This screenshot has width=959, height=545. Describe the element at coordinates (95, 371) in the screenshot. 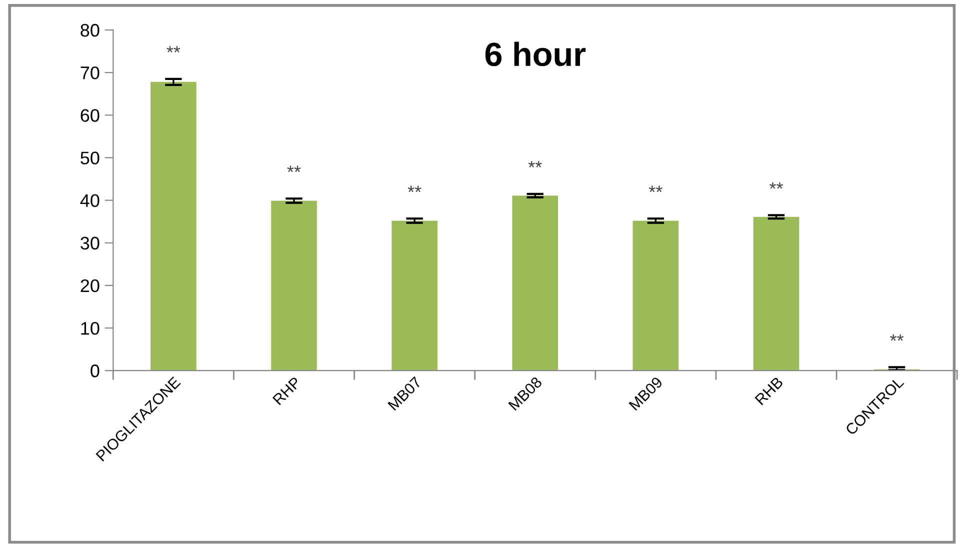

I see `y-tick-label: 0` at that location.